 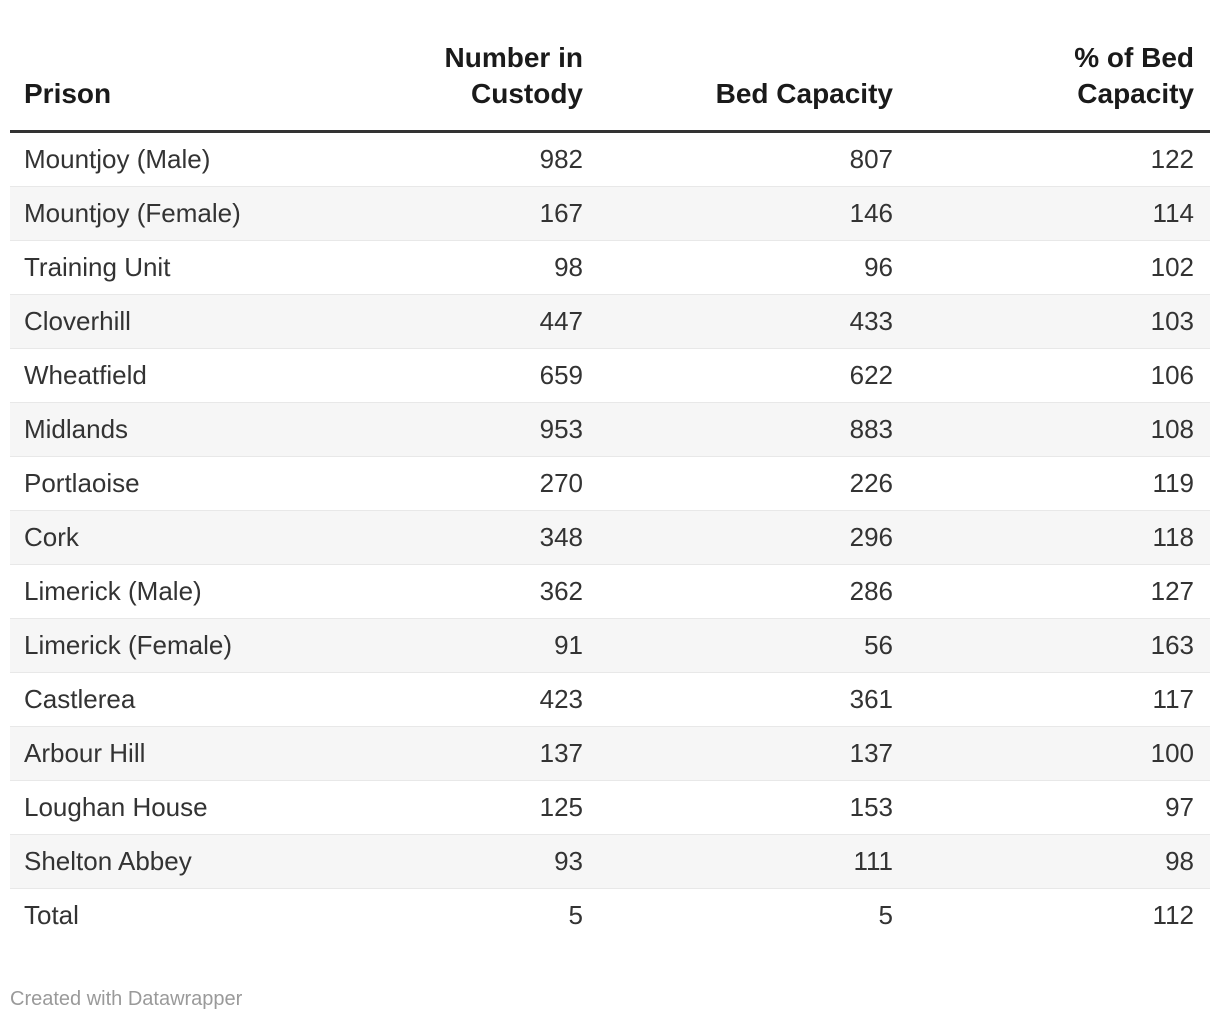 I want to click on cell-prison: Castlerea, so click(x=155, y=699).